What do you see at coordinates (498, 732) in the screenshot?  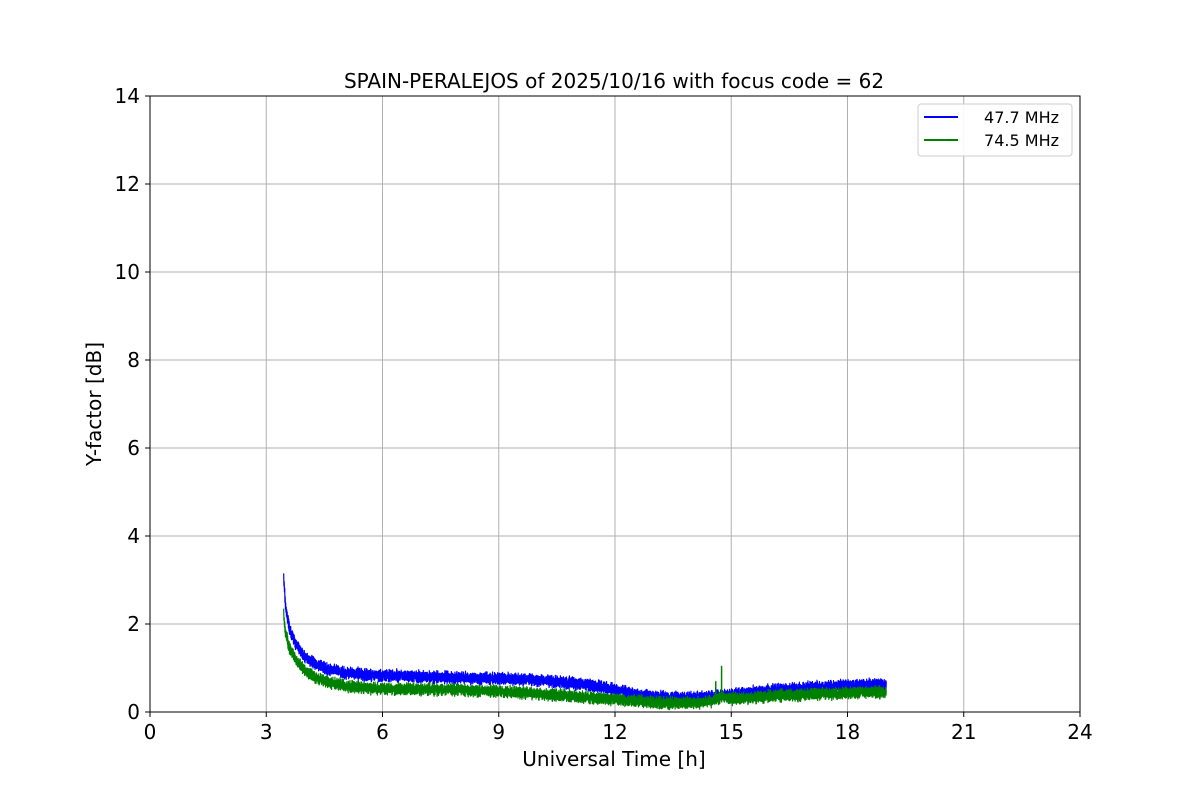 I see `x-tick-label: 9` at bounding box center [498, 732].